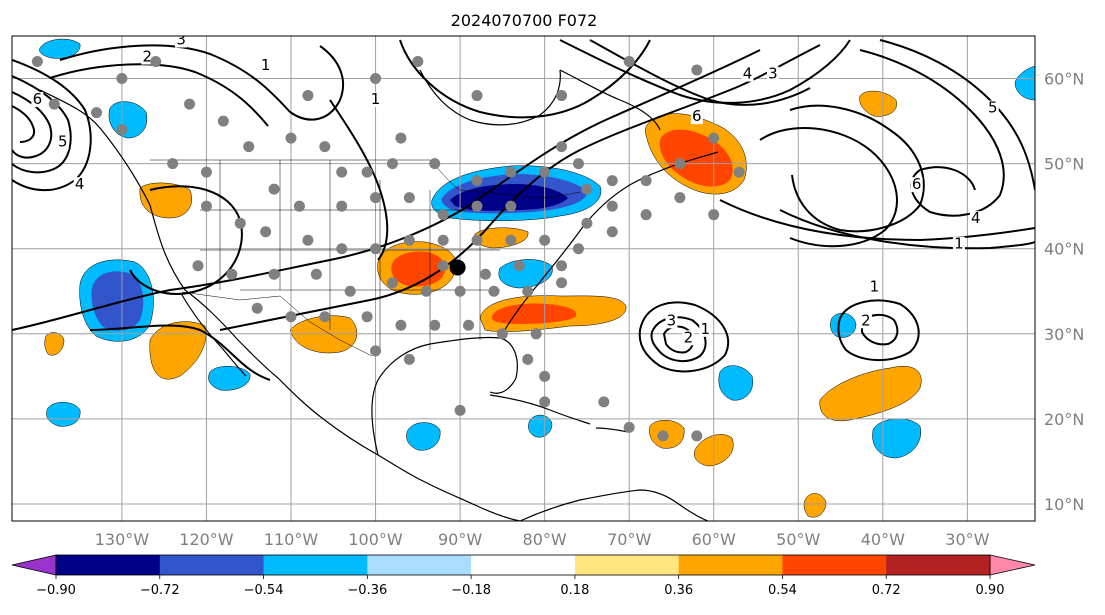 This screenshot has width=1105, height=615. Describe the element at coordinates (574, 590) in the screenshot. I see `colorbar-label: 0.18` at that location.